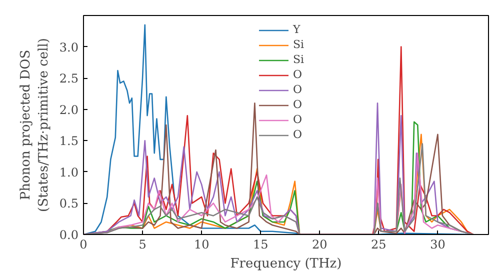  What do you see at coordinates (84, 245) in the screenshot?
I see `x-tick-label: 0` at bounding box center [84, 245].